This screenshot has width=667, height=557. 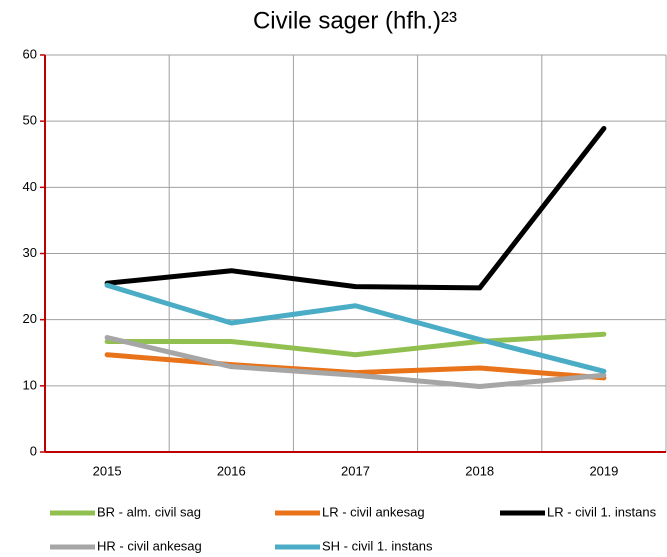 What do you see at coordinates (107, 470) in the screenshot?
I see `x-tick-label: 2015` at bounding box center [107, 470].